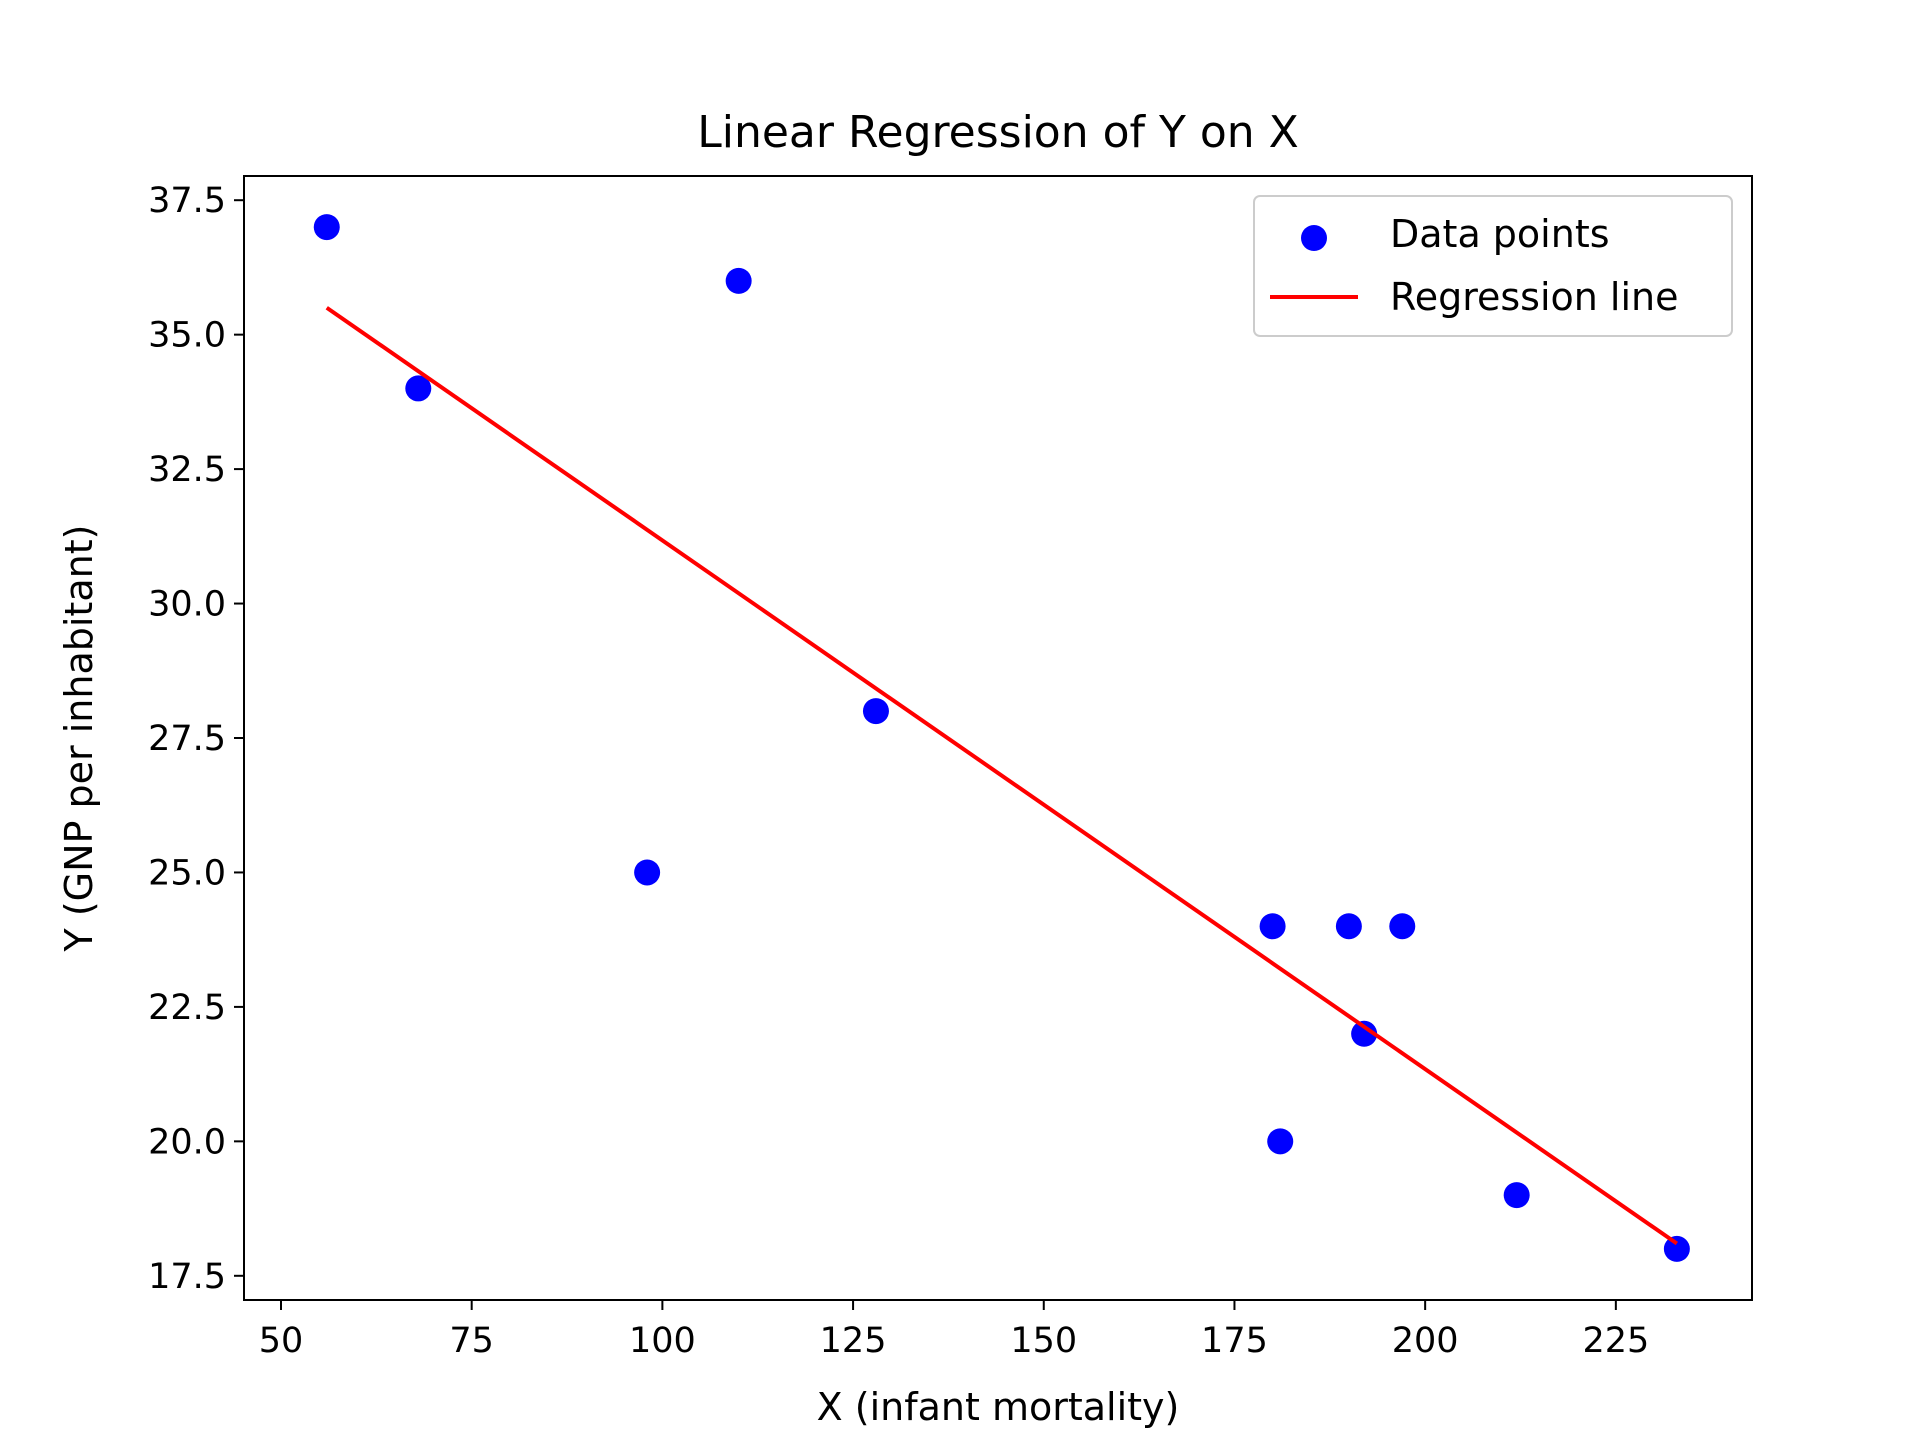 The width and height of the screenshot is (1920, 1440). Describe the element at coordinates (281, 1341) in the screenshot. I see `x-tick-label: 50` at that location.